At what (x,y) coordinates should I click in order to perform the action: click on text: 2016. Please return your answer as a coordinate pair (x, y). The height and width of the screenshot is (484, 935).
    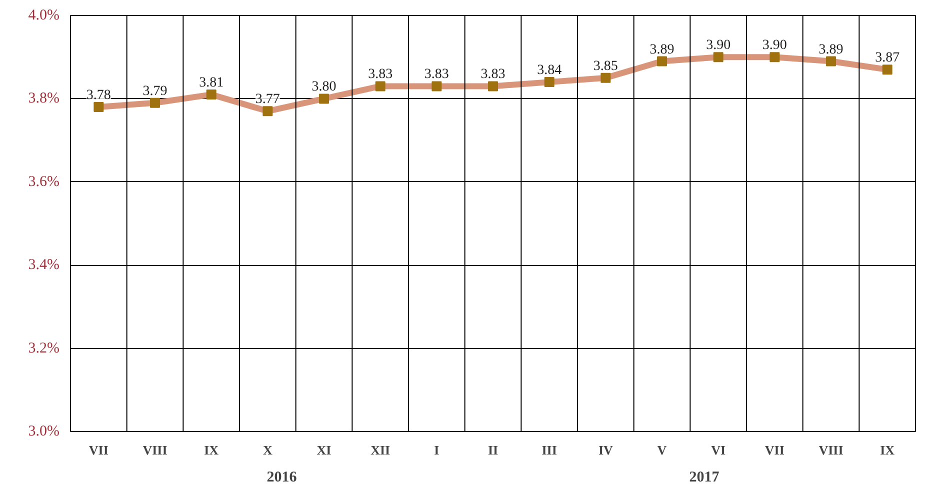
    Looking at the image, I should click on (282, 477).